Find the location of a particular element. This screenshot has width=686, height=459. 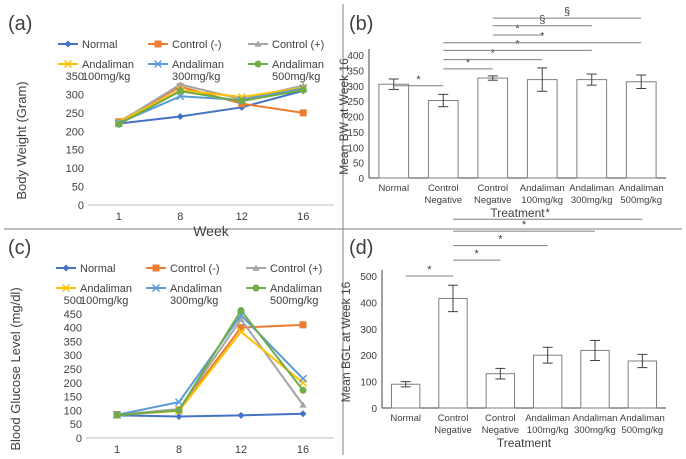

y-axis-title: Mean BGL at Week 16 is located at coordinates (346, 341).